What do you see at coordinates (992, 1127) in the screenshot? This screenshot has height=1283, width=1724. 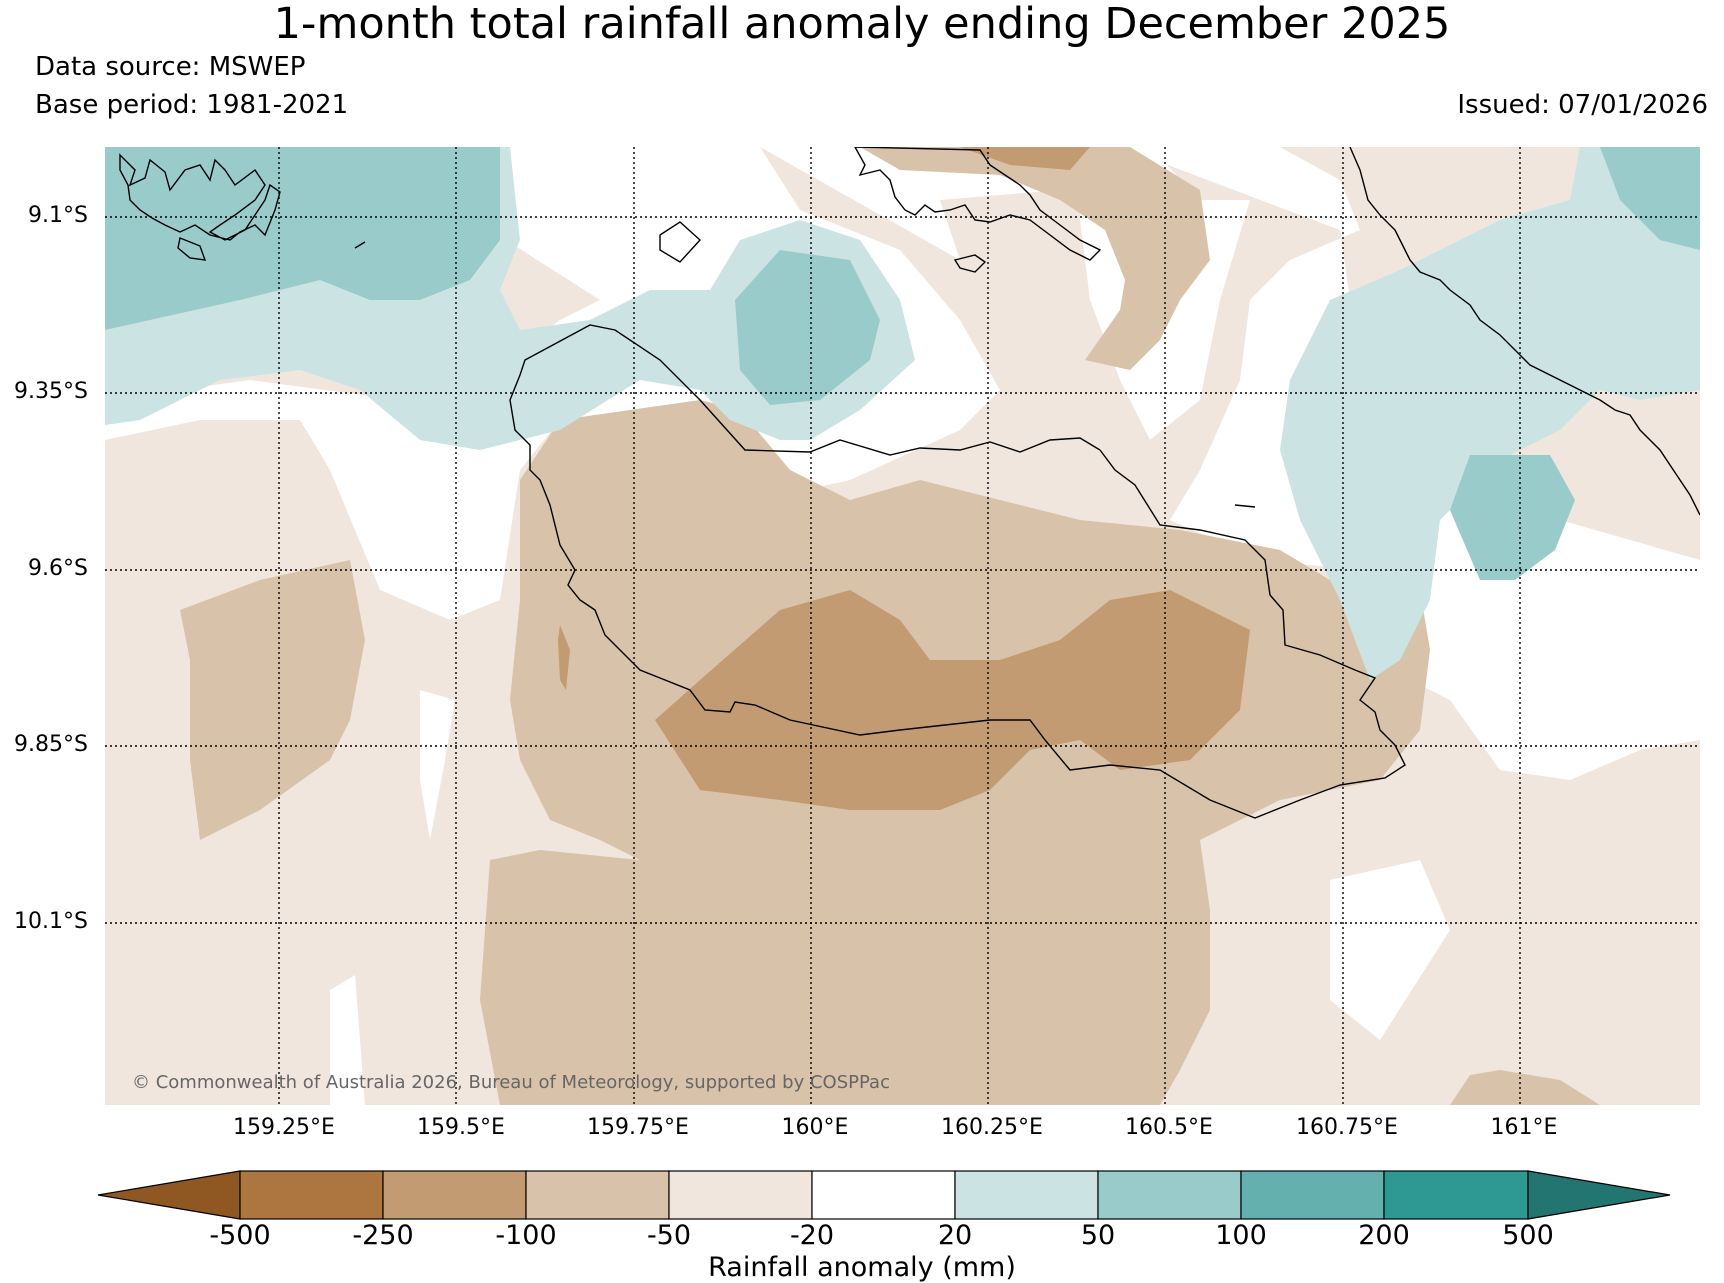 I see `longitude-label: 160.25°E` at bounding box center [992, 1127].